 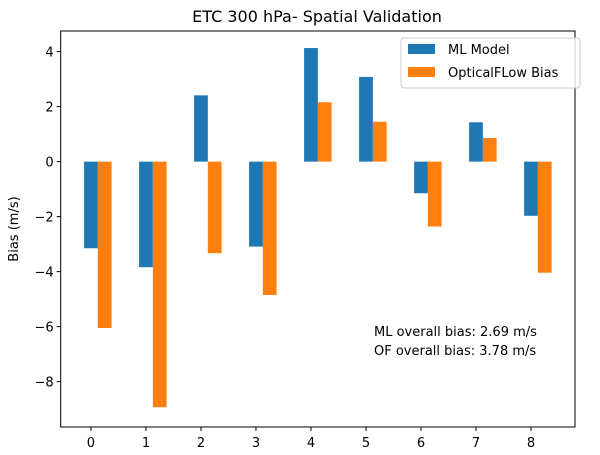 I want to click on y-tick-label: −6, so click(x=44, y=328).